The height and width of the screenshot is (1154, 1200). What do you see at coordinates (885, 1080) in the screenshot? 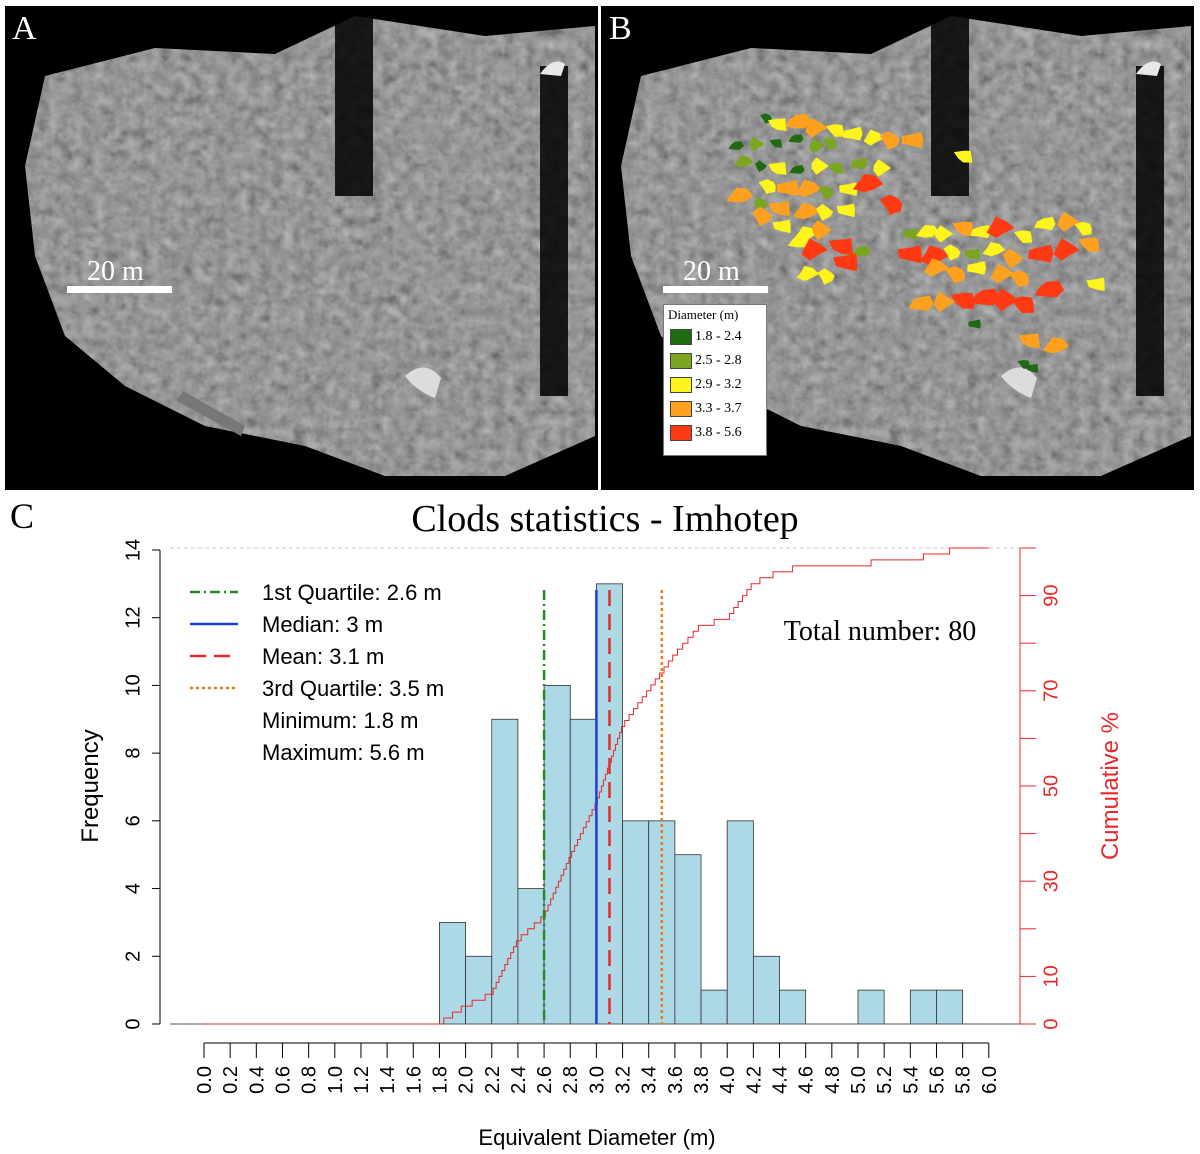
I see `x-tick-label: 5.2` at bounding box center [885, 1080].